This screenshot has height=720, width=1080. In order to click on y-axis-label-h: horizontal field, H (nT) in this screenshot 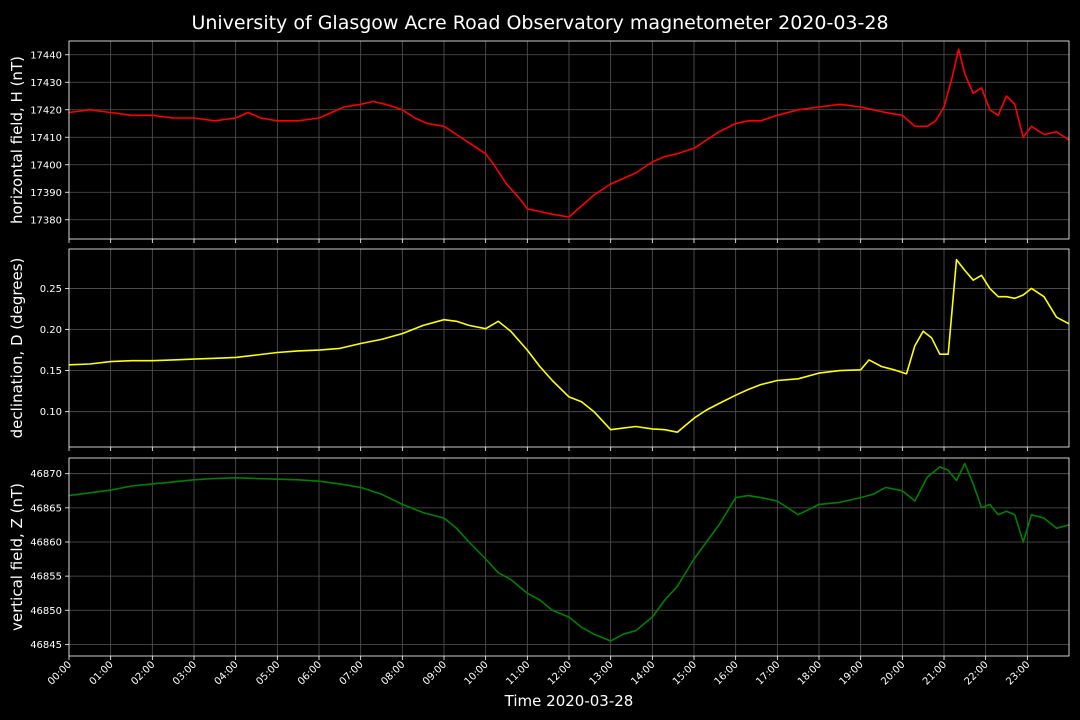, I will do `click(17, 140)`.